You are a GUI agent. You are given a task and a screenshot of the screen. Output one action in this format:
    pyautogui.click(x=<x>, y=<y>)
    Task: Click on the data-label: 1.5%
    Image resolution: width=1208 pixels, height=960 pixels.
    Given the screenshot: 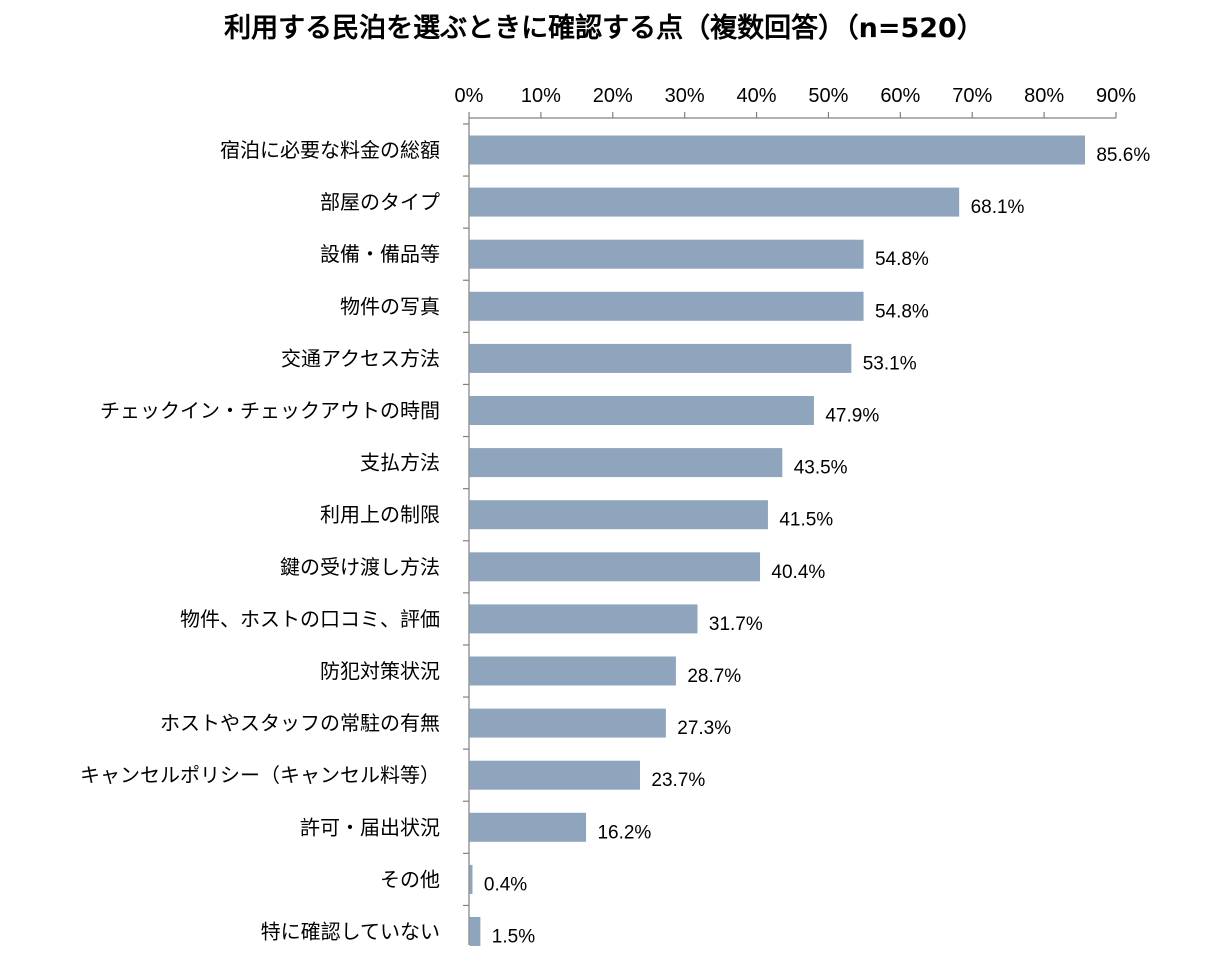 What is the action you would take?
    pyautogui.click(x=513, y=937)
    